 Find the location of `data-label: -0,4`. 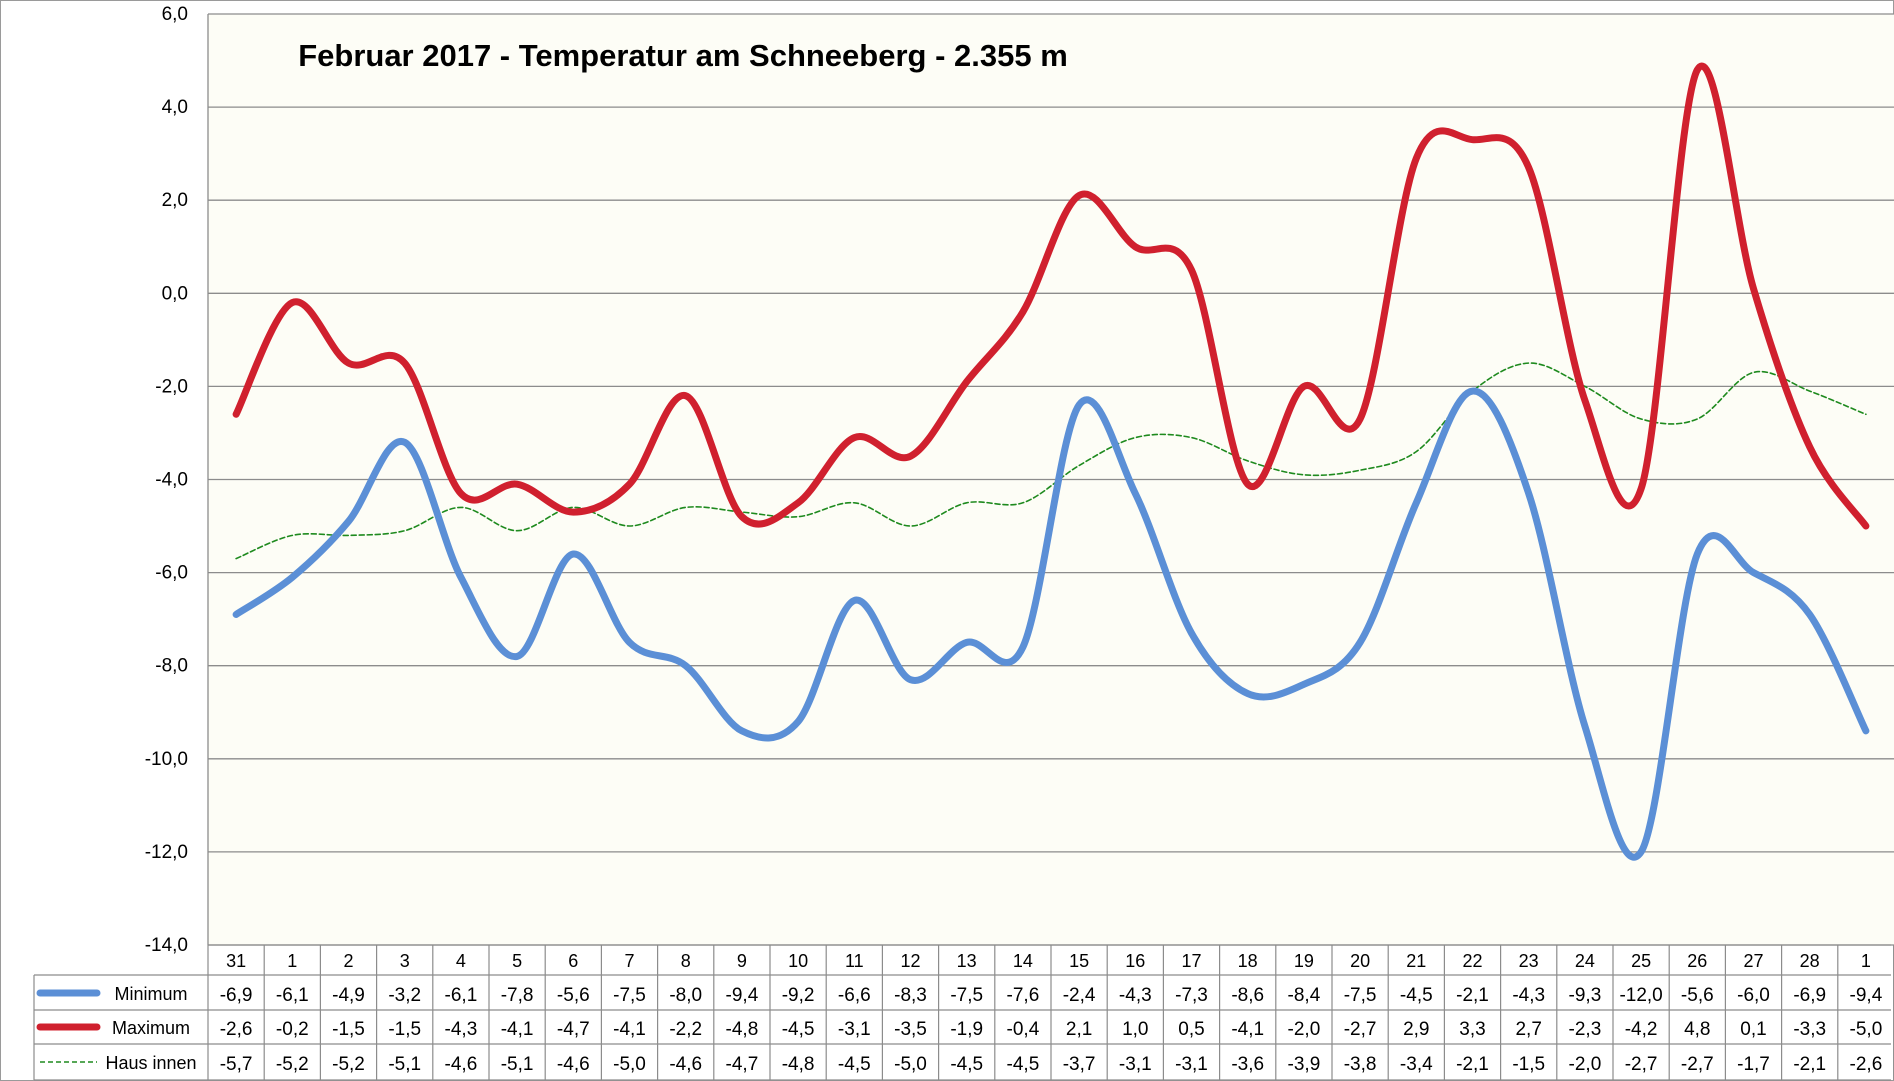

data-label: -0,4 is located at coordinates (1023, 1029).